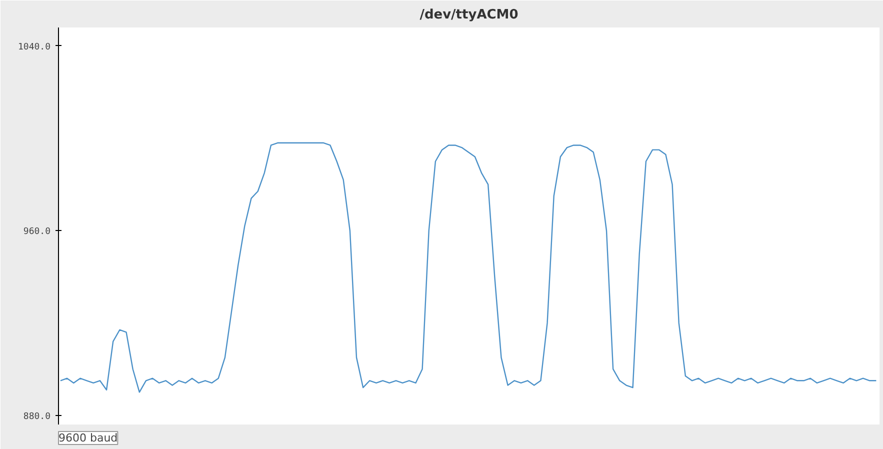 This screenshot has height=449, width=883. I want to click on y-tick-label: 960.0, so click(36, 232).